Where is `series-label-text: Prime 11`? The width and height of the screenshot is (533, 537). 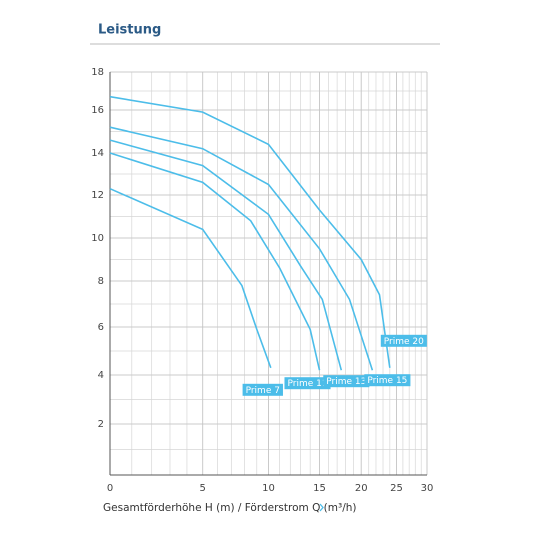 series-label-text: Prime 11 is located at coordinates (307, 384).